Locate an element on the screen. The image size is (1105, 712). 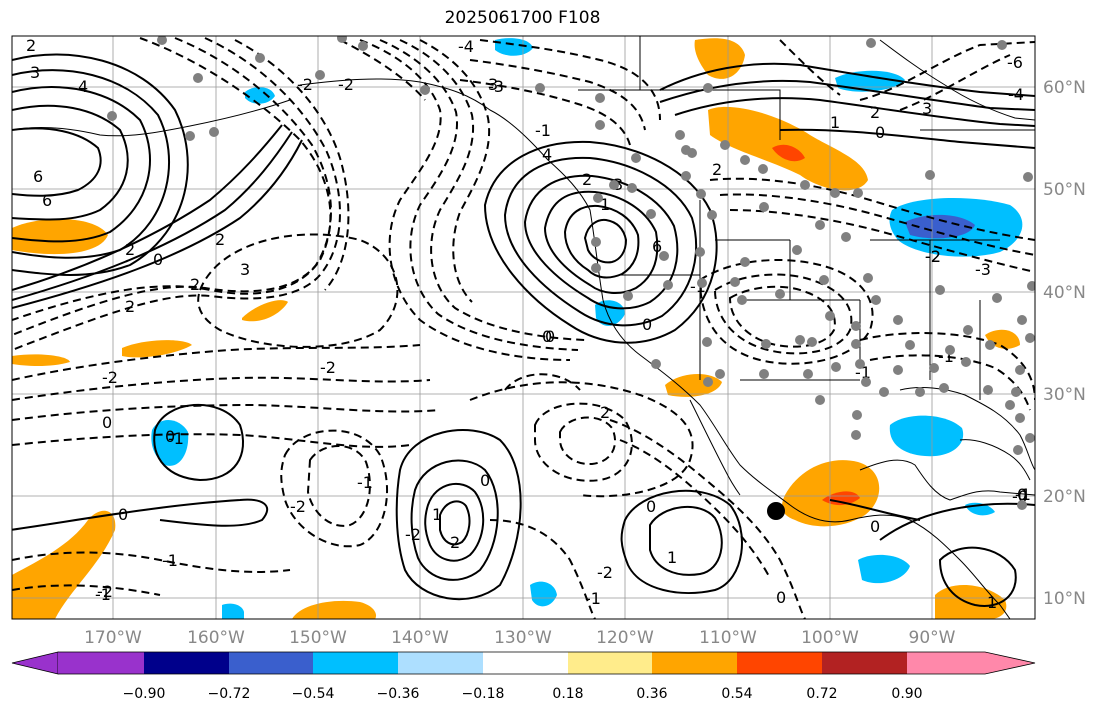
lon-label: 170°W is located at coordinates (113, 638).